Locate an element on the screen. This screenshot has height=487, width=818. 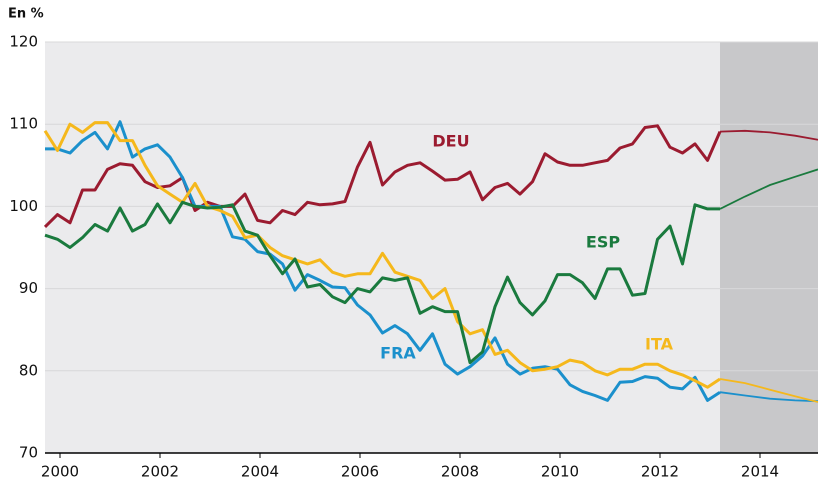
y-tick-label: 100 is located at coordinates (23, 206).